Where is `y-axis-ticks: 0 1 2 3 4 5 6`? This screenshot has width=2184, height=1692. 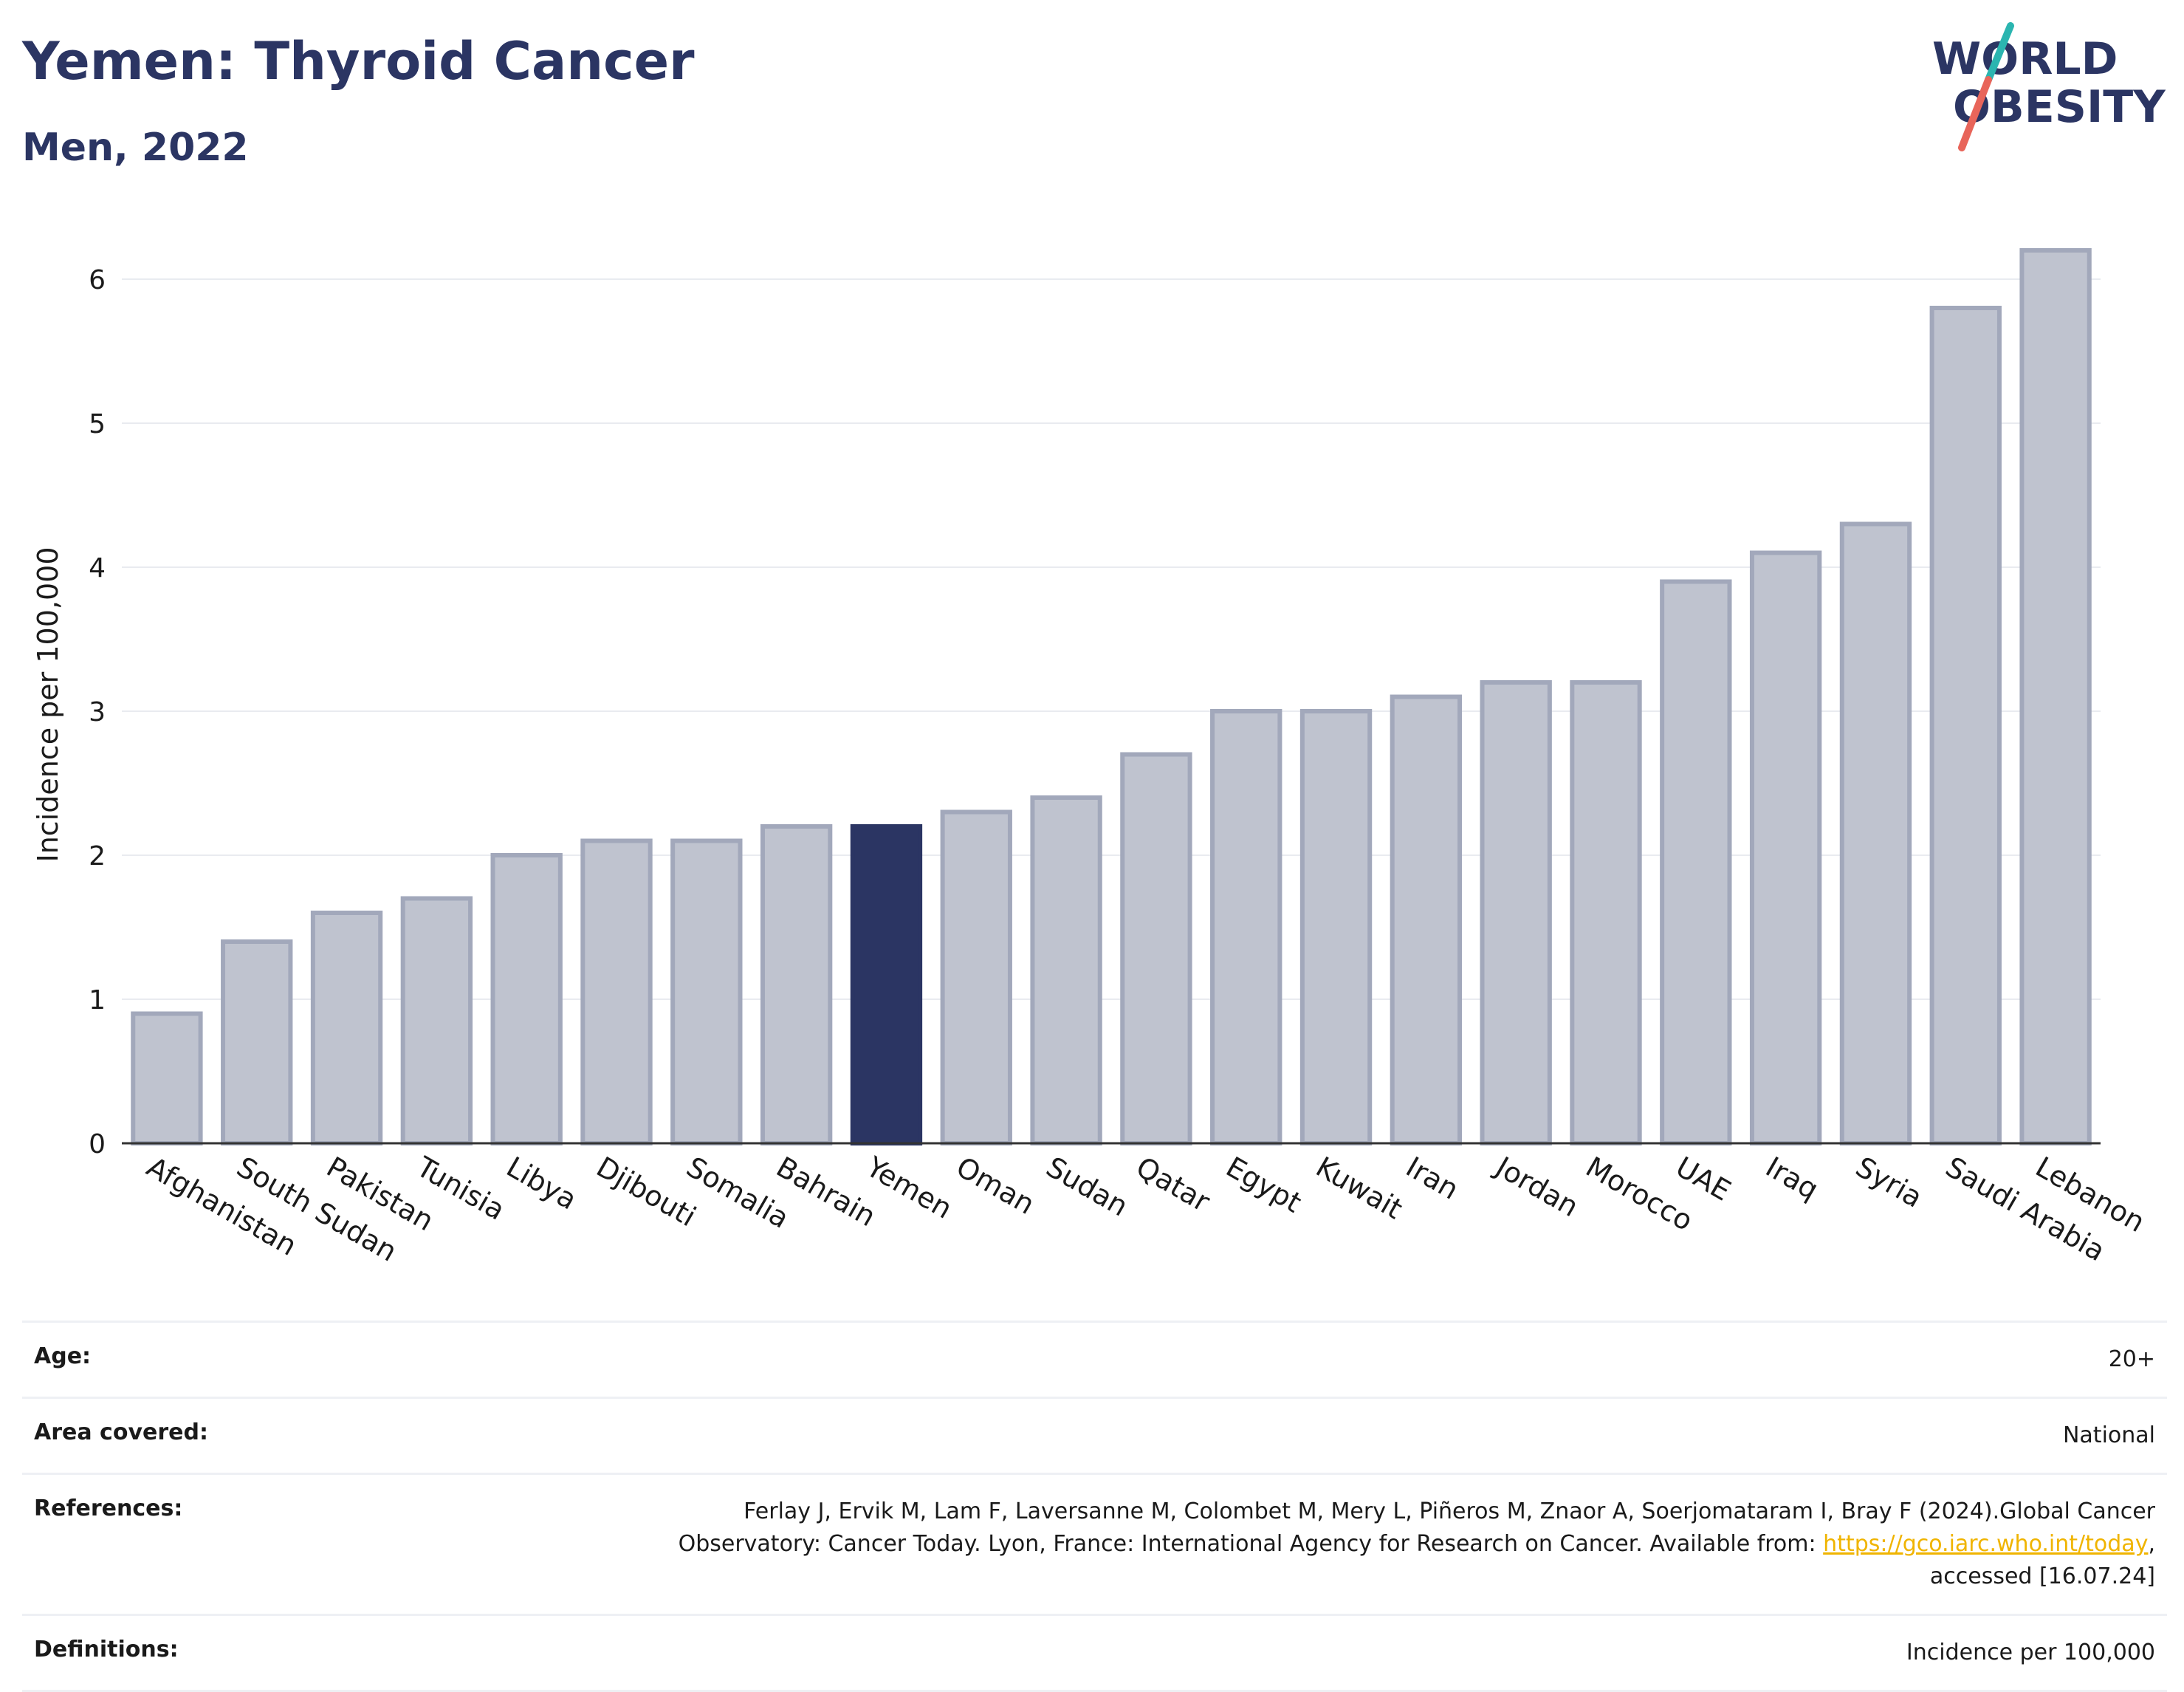
y-axis-ticks: 0 1 2 3 4 5 6 is located at coordinates (98, 712).